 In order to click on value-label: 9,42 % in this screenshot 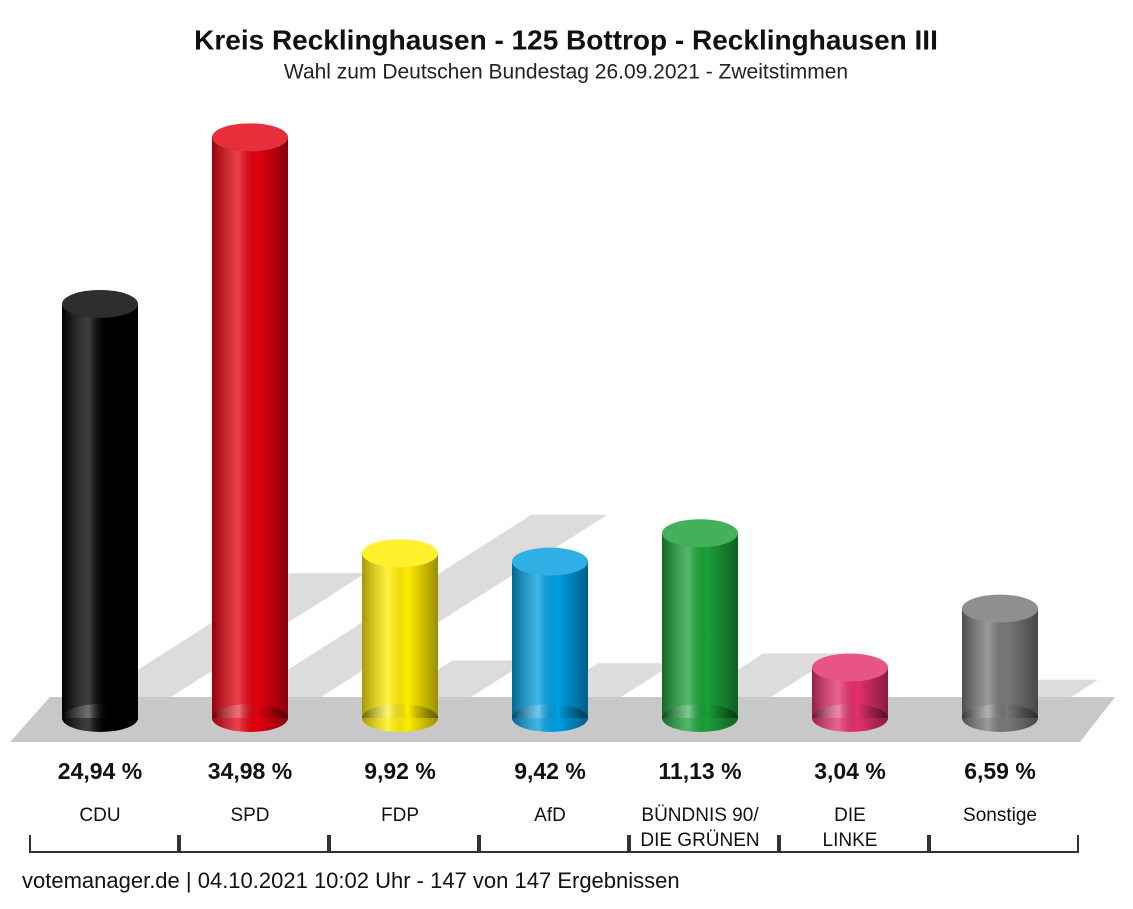, I will do `click(550, 771)`.